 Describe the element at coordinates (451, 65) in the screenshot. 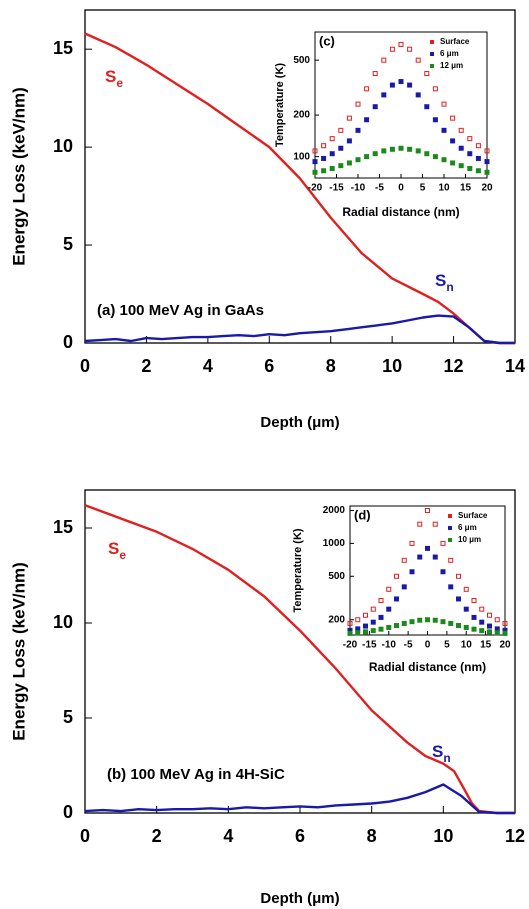

I see `legend-label: 12 μm` at that location.